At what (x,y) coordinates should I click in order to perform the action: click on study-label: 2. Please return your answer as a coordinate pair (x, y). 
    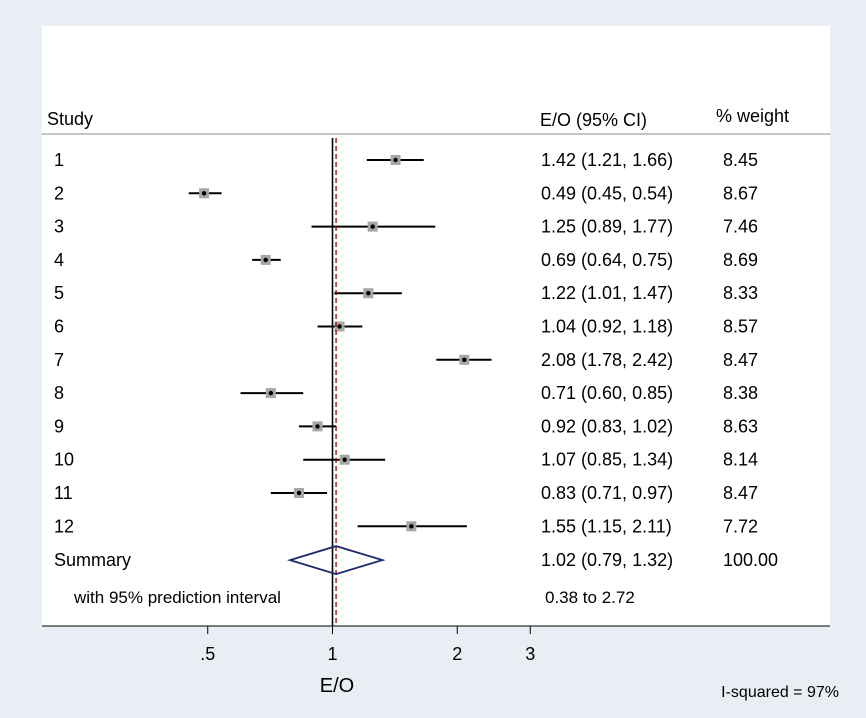
    Looking at the image, I should click on (59, 193).